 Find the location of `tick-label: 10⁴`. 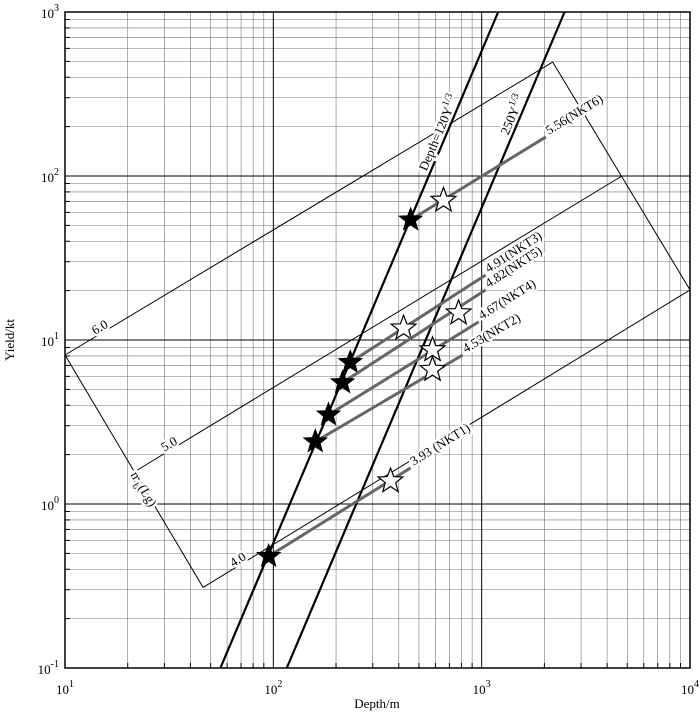

tick-label: 10⁴ is located at coordinates (690, 688).